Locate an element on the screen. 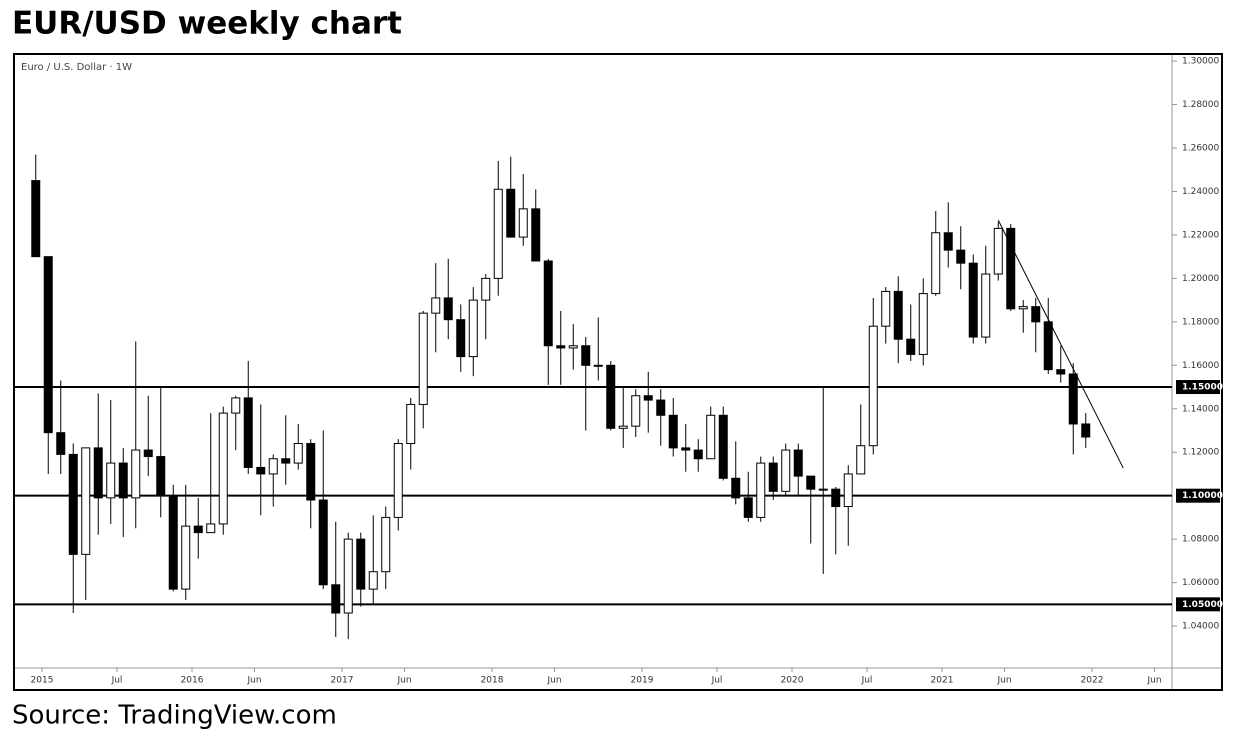 The height and width of the screenshot is (747, 1251). x-tick-label: 2016 is located at coordinates (192, 681).